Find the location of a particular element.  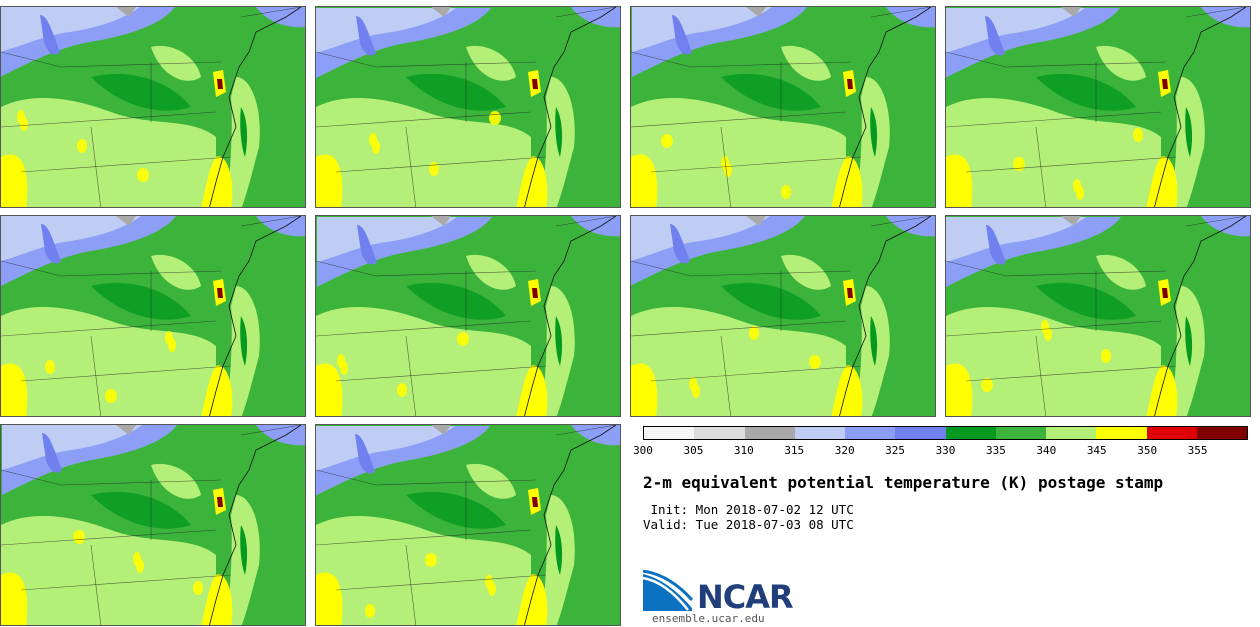

map-panel: 5 is located at coordinates (153, 316).